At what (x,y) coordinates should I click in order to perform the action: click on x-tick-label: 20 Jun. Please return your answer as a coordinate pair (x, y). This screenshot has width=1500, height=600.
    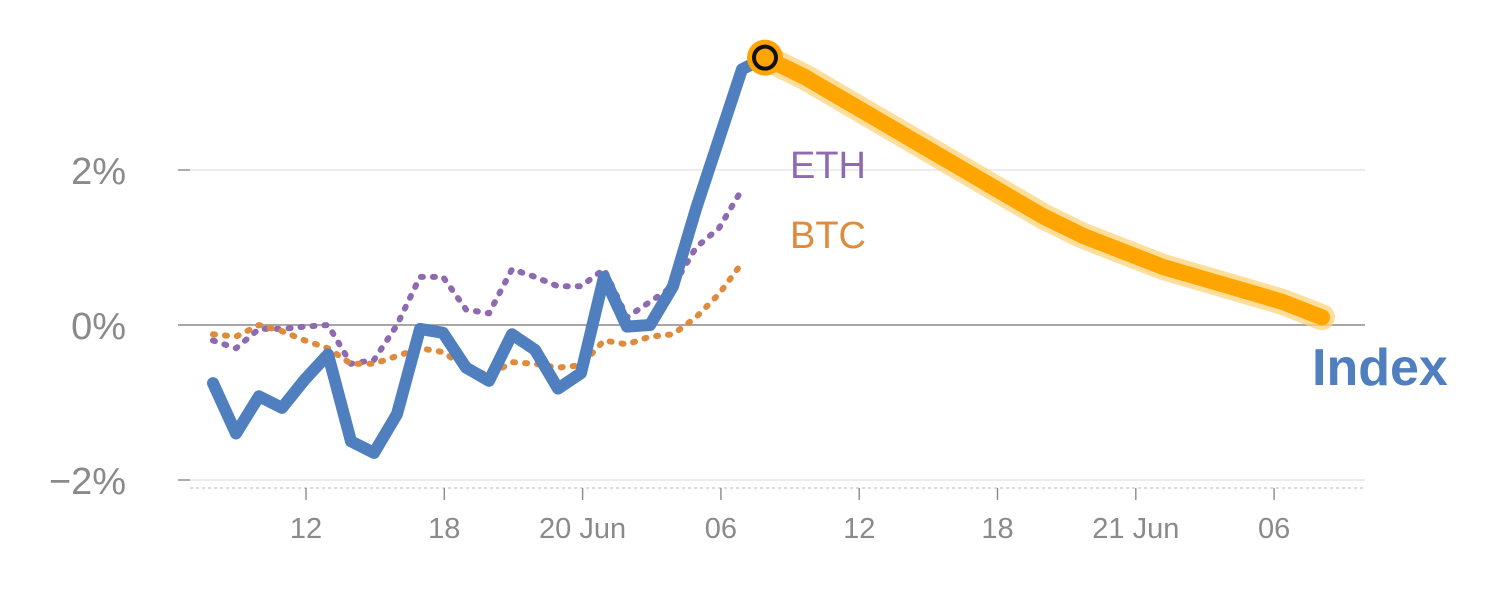
    Looking at the image, I should click on (582, 529).